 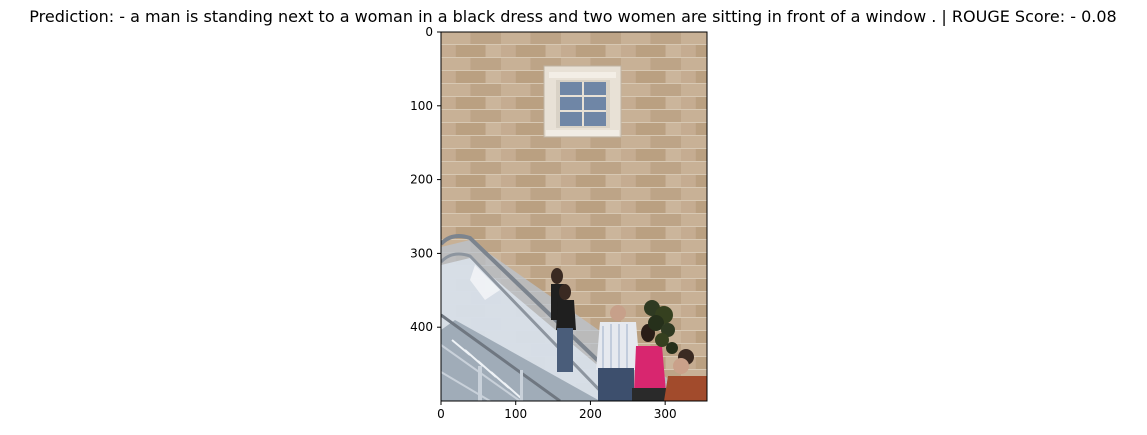 I want to click on x-tick-label: 0, so click(x=441, y=414).